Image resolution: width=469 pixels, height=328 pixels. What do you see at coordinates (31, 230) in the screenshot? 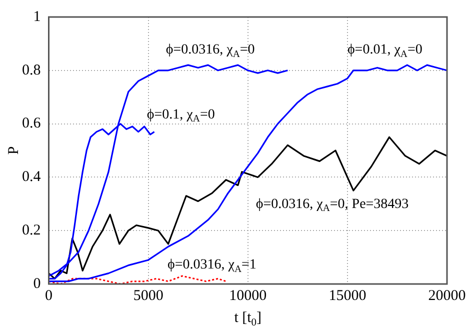
I see `y-tick-label: 0.2` at bounding box center [31, 230].